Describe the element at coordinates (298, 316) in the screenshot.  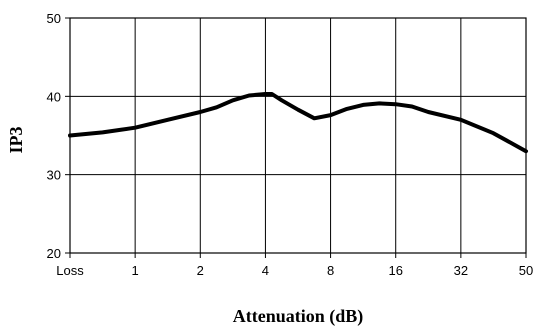
I see `x-axis-title: Attenuation (dB)` at that location.